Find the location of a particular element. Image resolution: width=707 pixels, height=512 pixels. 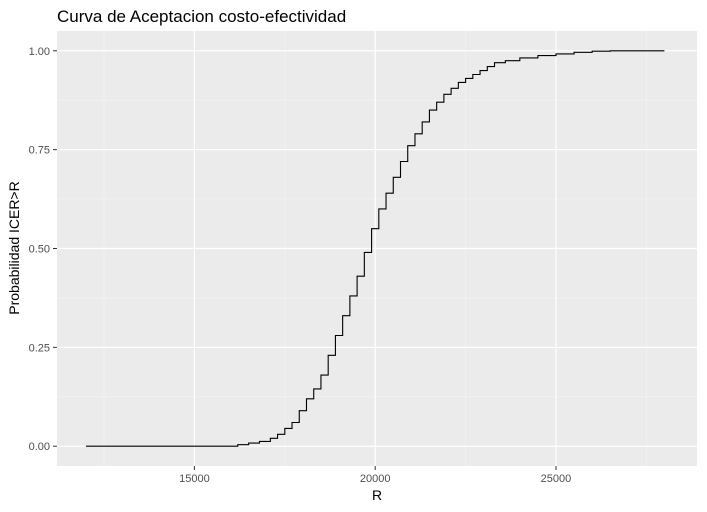

x-tick-label: 15000 is located at coordinates (194, 479).